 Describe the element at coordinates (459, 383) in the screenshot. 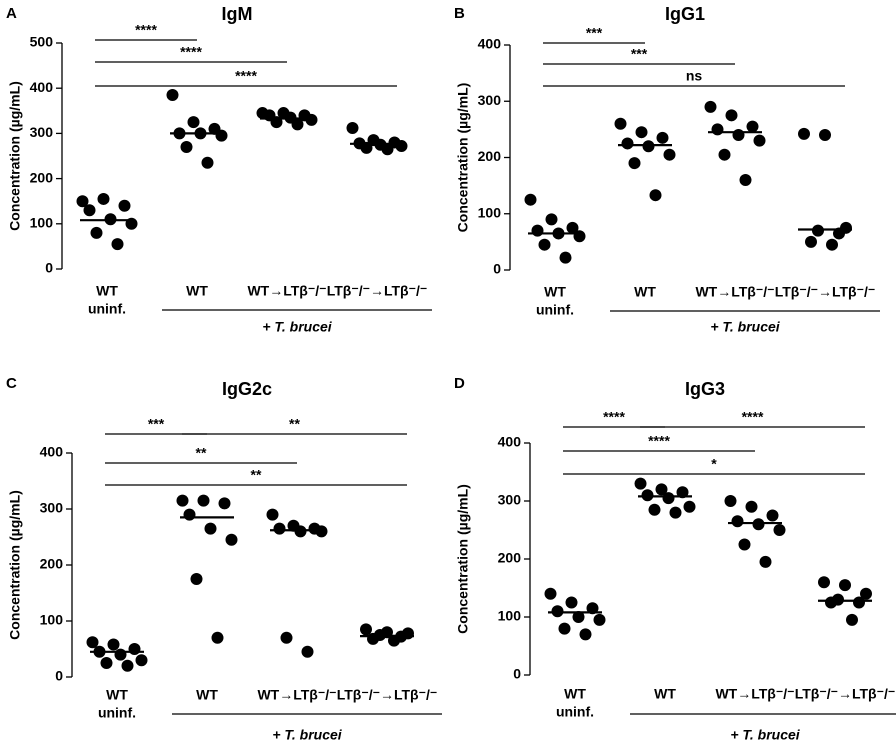

I see `panel-letter: D` at that location.